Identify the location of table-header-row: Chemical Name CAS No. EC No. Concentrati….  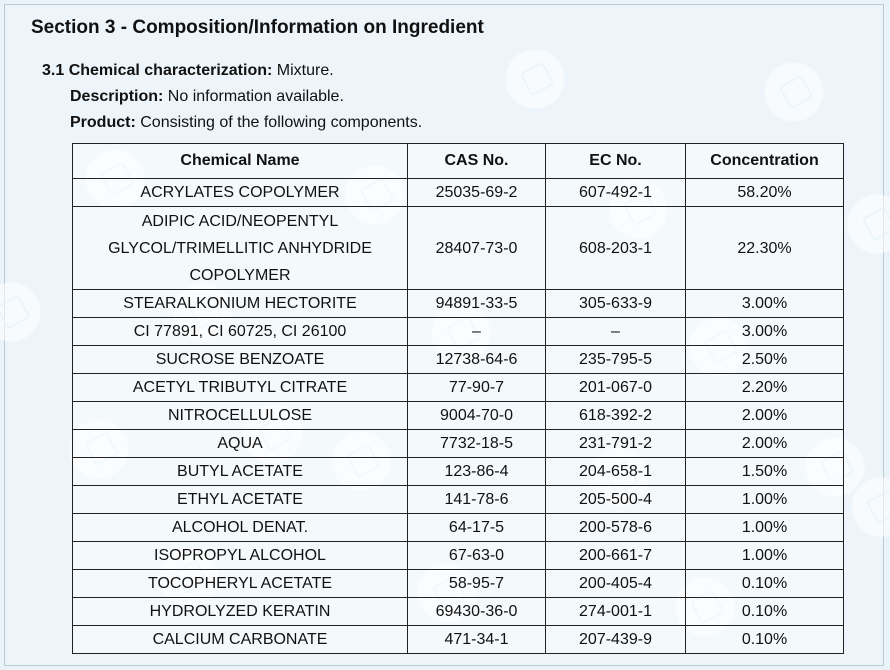
(458, 161).